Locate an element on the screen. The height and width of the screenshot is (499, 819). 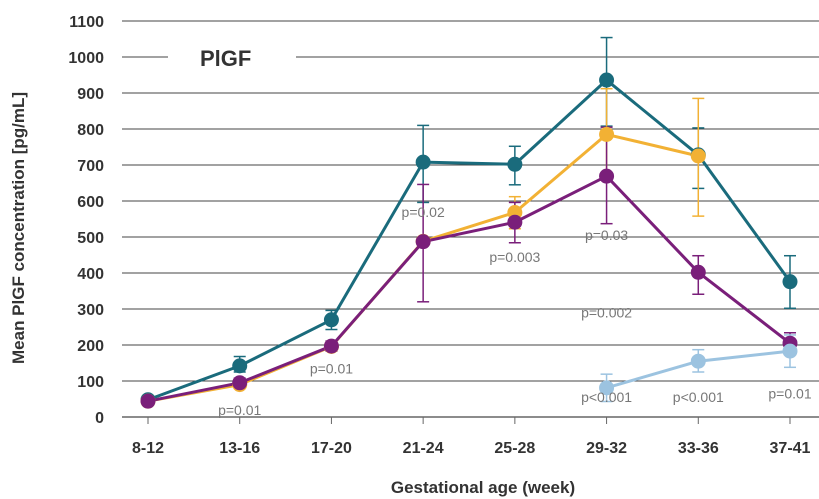
y-tick-label: 0 is located at coordinates (99, 418).